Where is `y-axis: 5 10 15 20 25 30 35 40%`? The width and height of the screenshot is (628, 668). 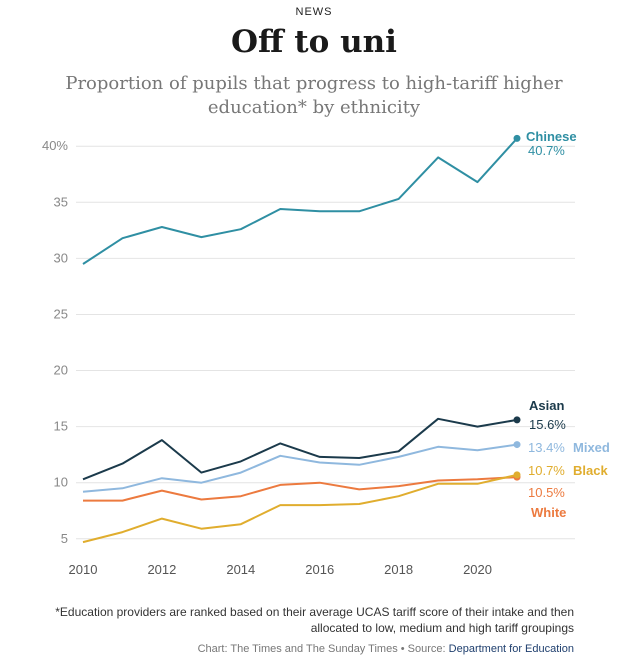 y-axis: 5 10 15 20 25 30 35 40% is located at coordinates (55, 342).